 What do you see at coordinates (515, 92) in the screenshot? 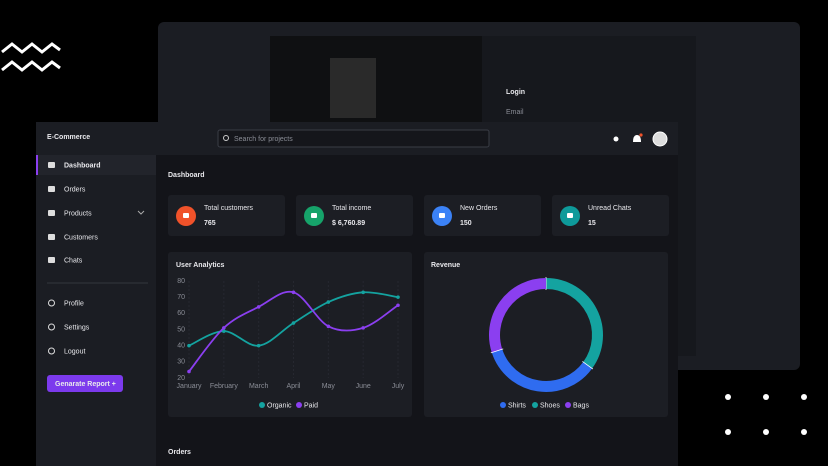
I see `login-title: Login` at bounding box center [515, 92].